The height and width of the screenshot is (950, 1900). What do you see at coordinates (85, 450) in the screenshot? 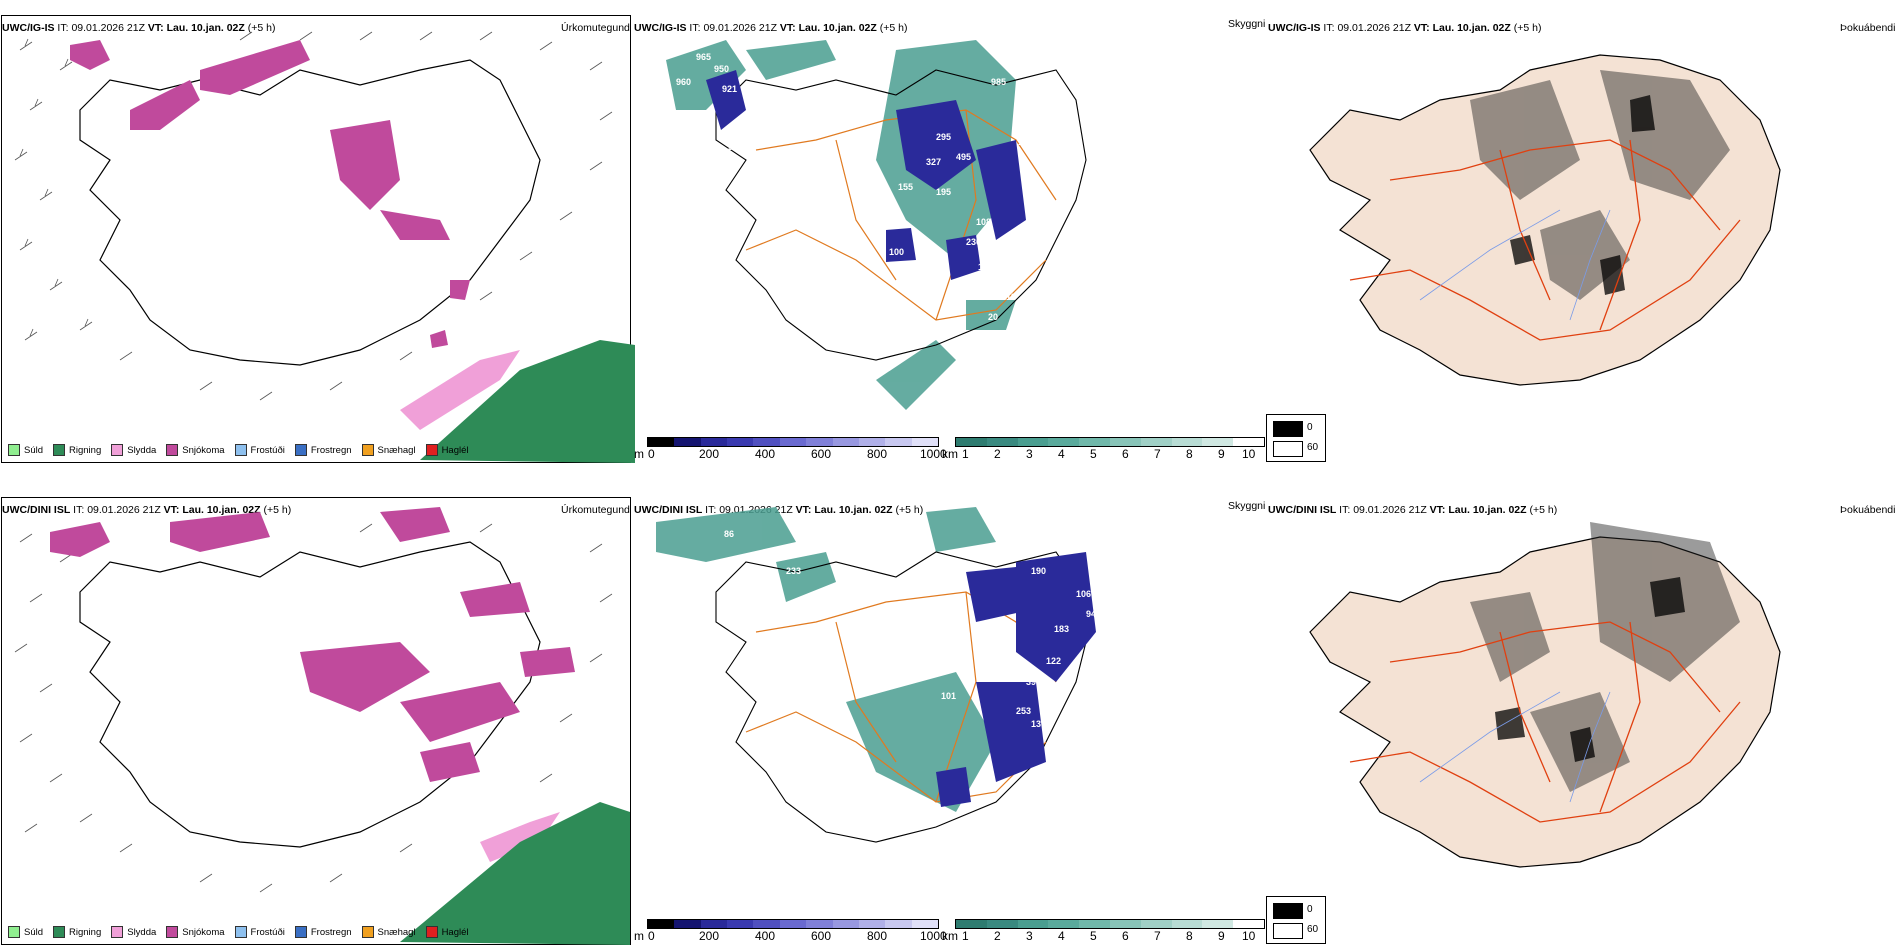
I see `legend-label: Rigning` at bounding box center [85, 450].